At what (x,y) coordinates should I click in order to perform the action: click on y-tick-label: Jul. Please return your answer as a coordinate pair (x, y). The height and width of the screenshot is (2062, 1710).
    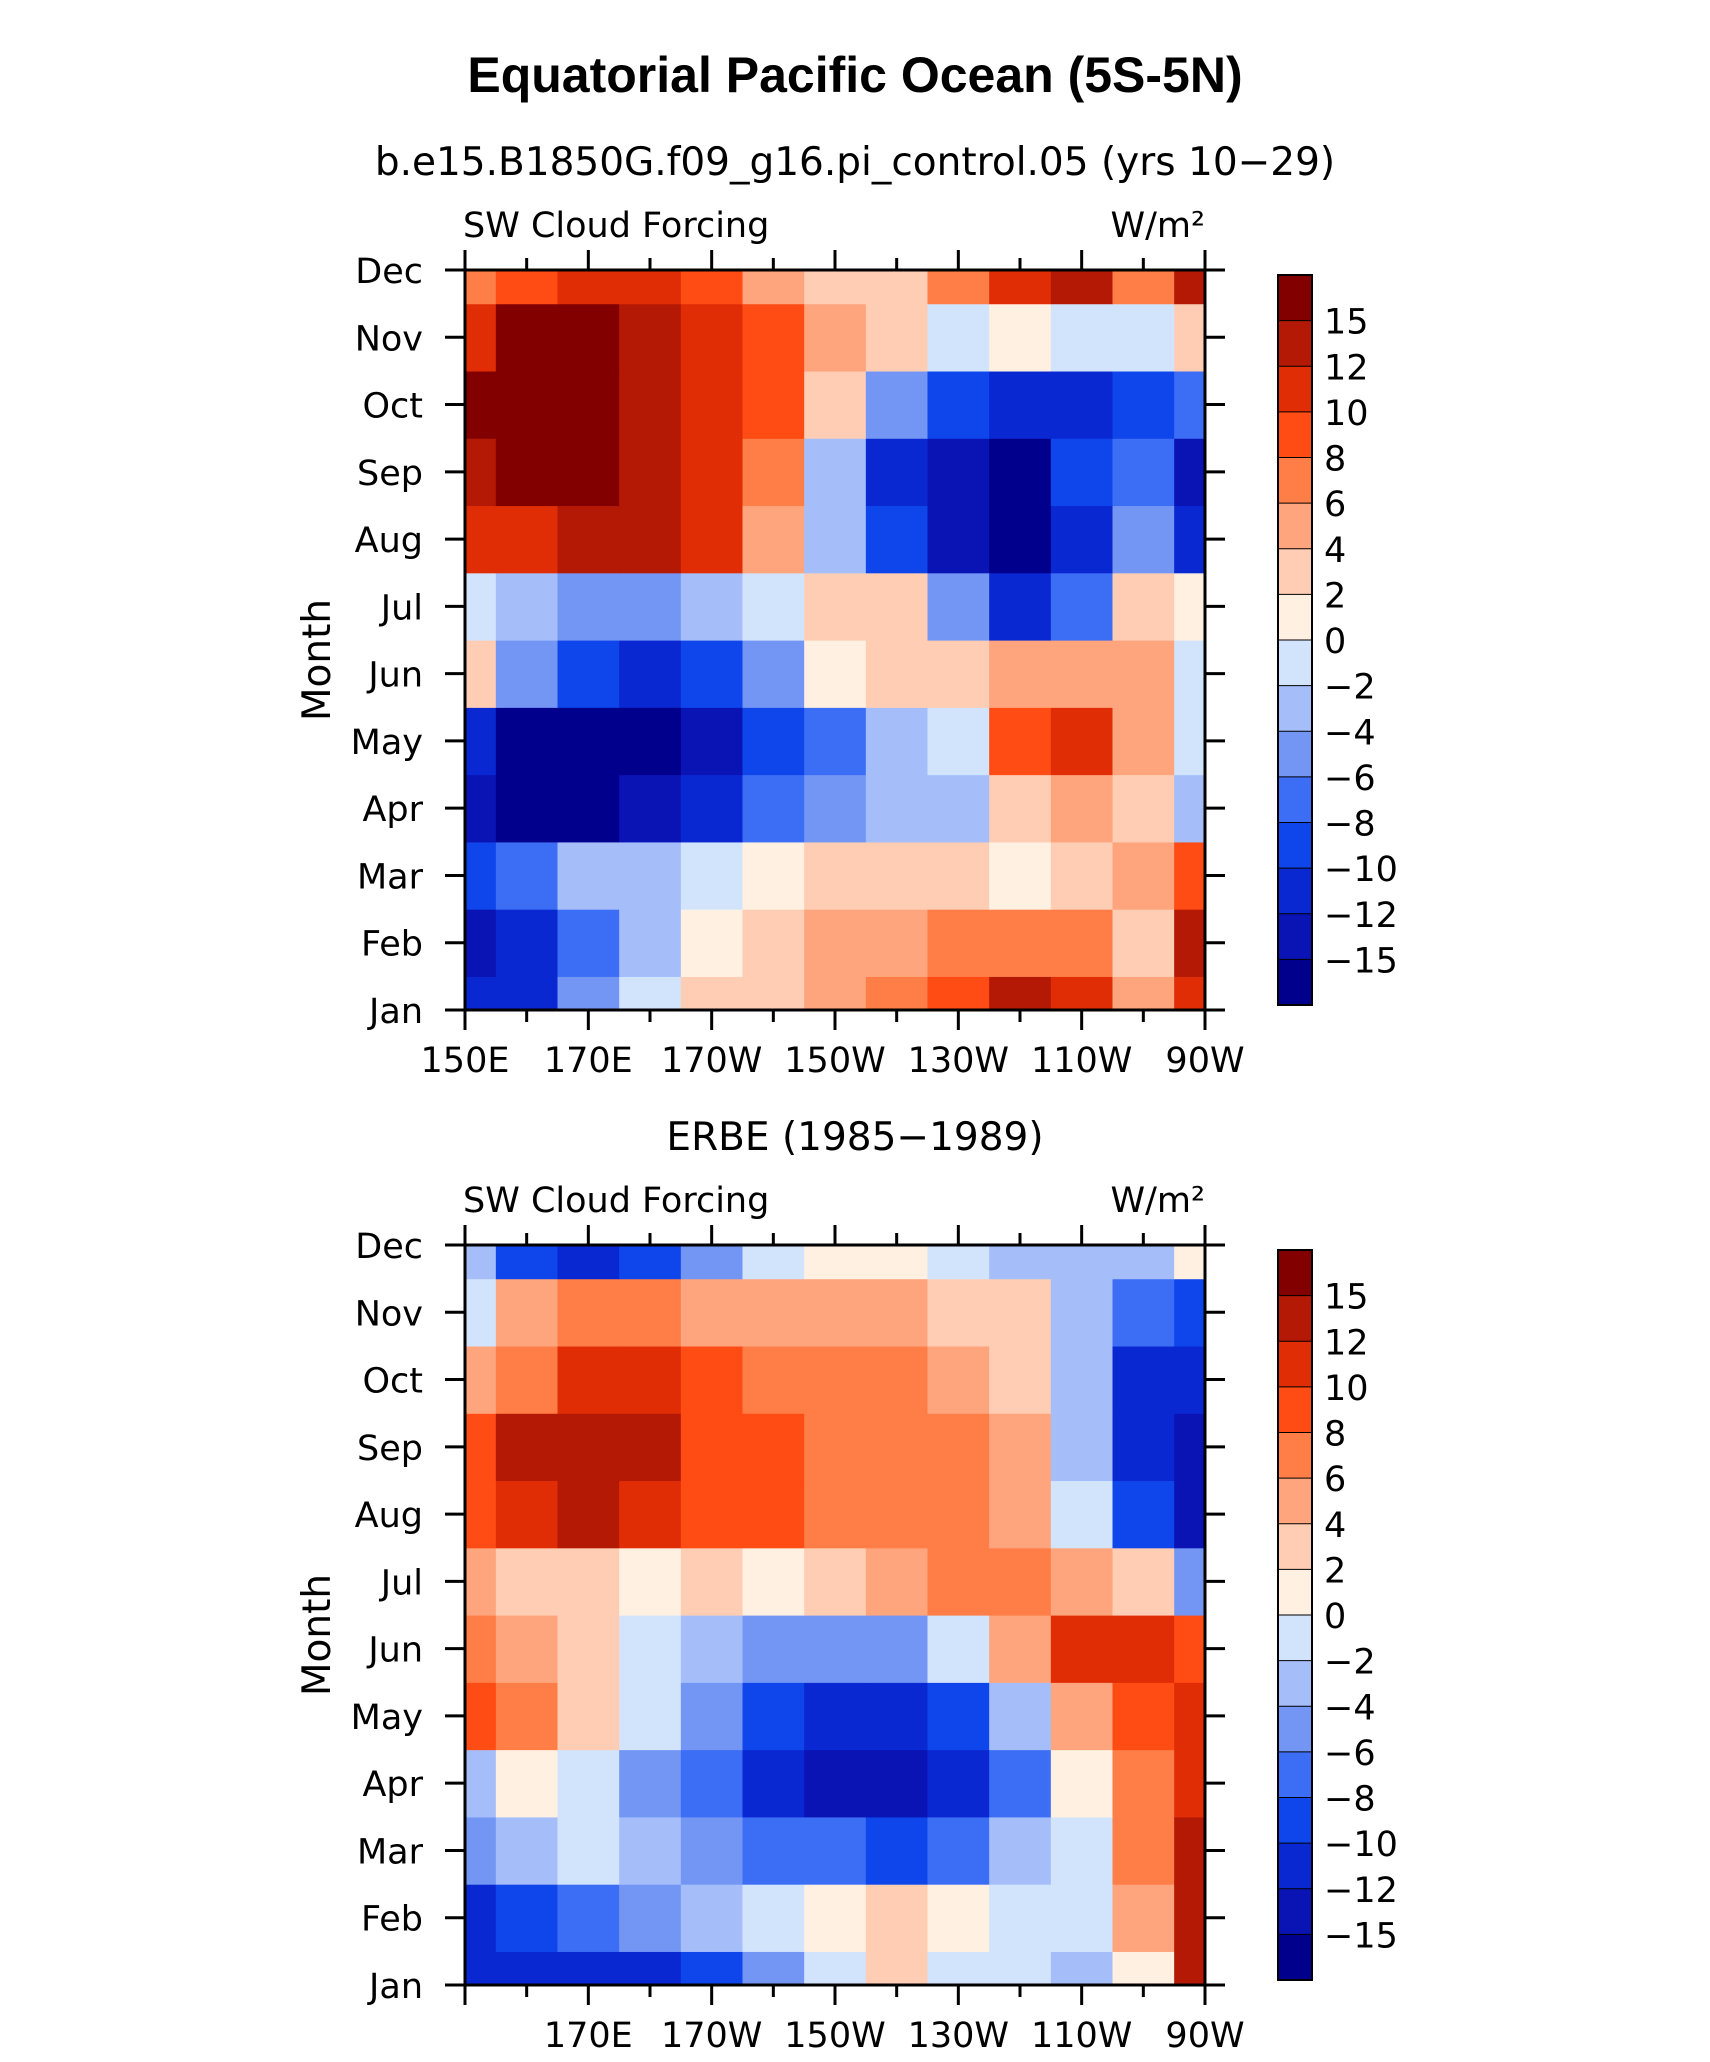
    Looking at the image, I should click on (401, 608).